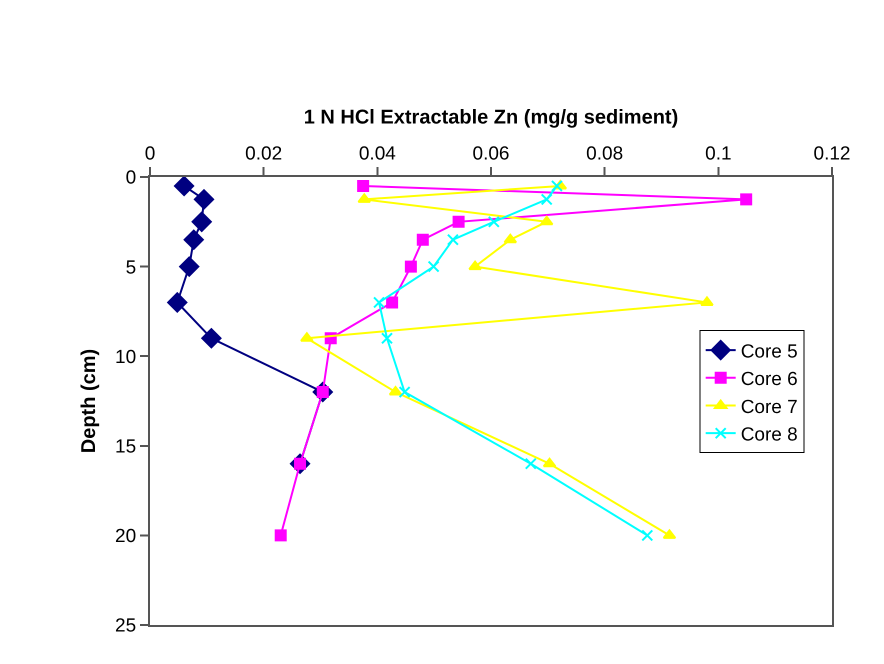 Image resolution: width=884 pixels, height=664 pixels. What do you see at coordinates (769, 379) in the screenshot?
I see `legend-label: Core 6` at bounding box center [769, 379].